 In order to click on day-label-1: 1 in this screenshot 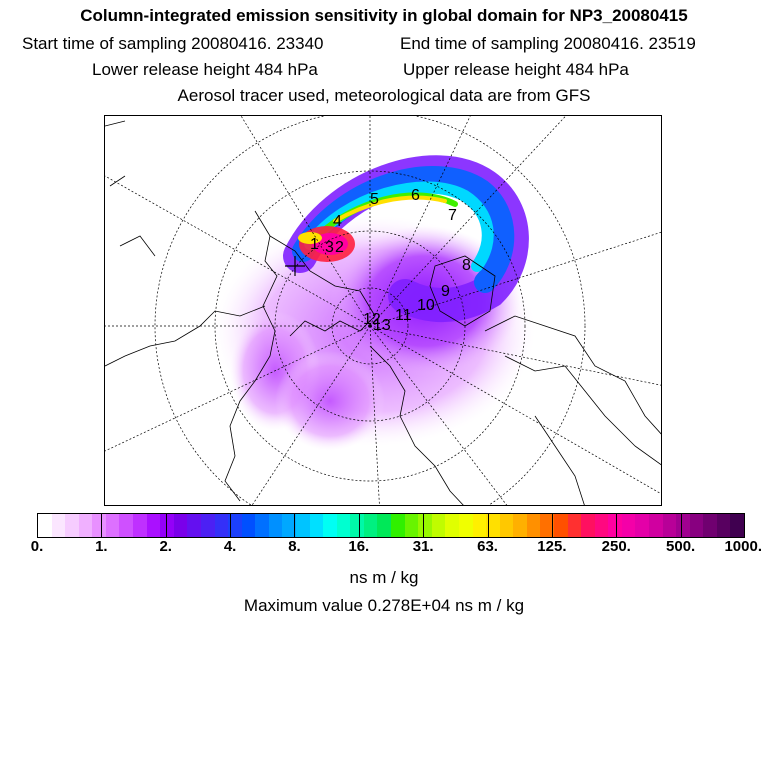, I will do `click(314, 244)`.